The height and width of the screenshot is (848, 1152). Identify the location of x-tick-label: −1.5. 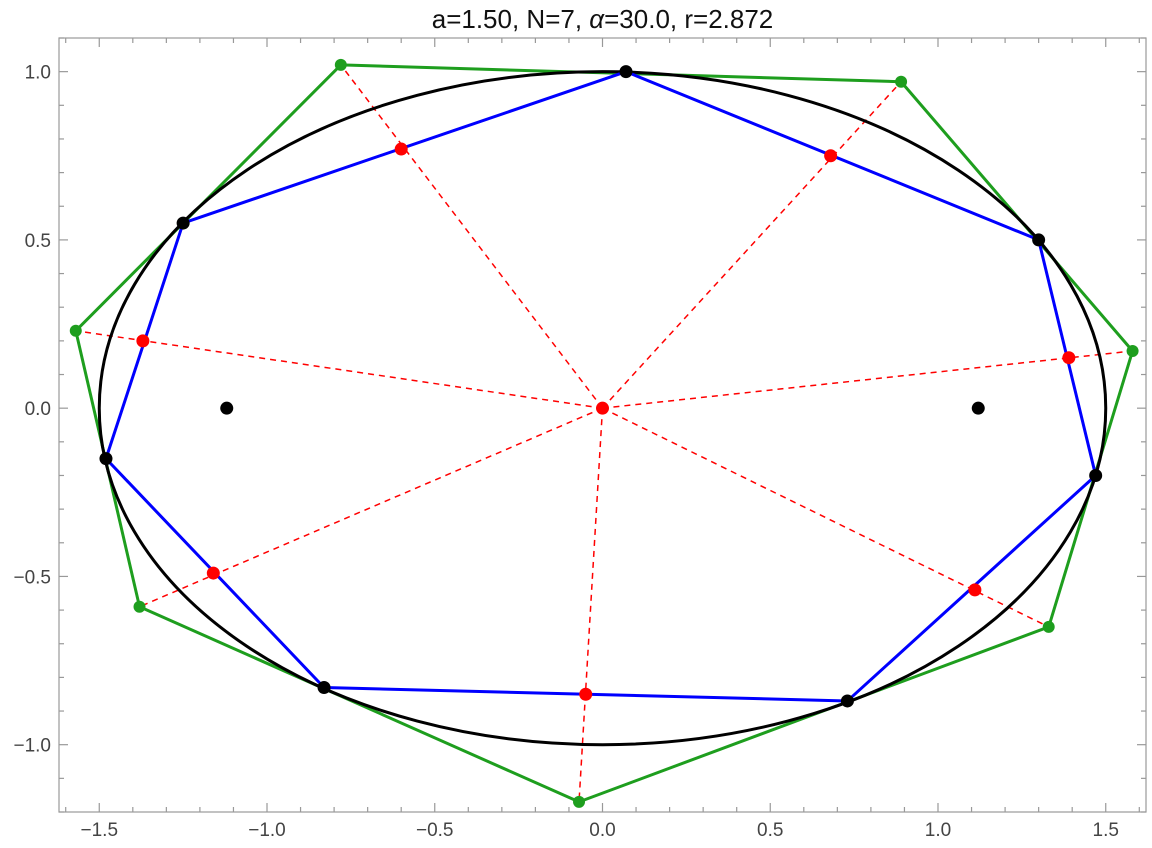
(100, 830).